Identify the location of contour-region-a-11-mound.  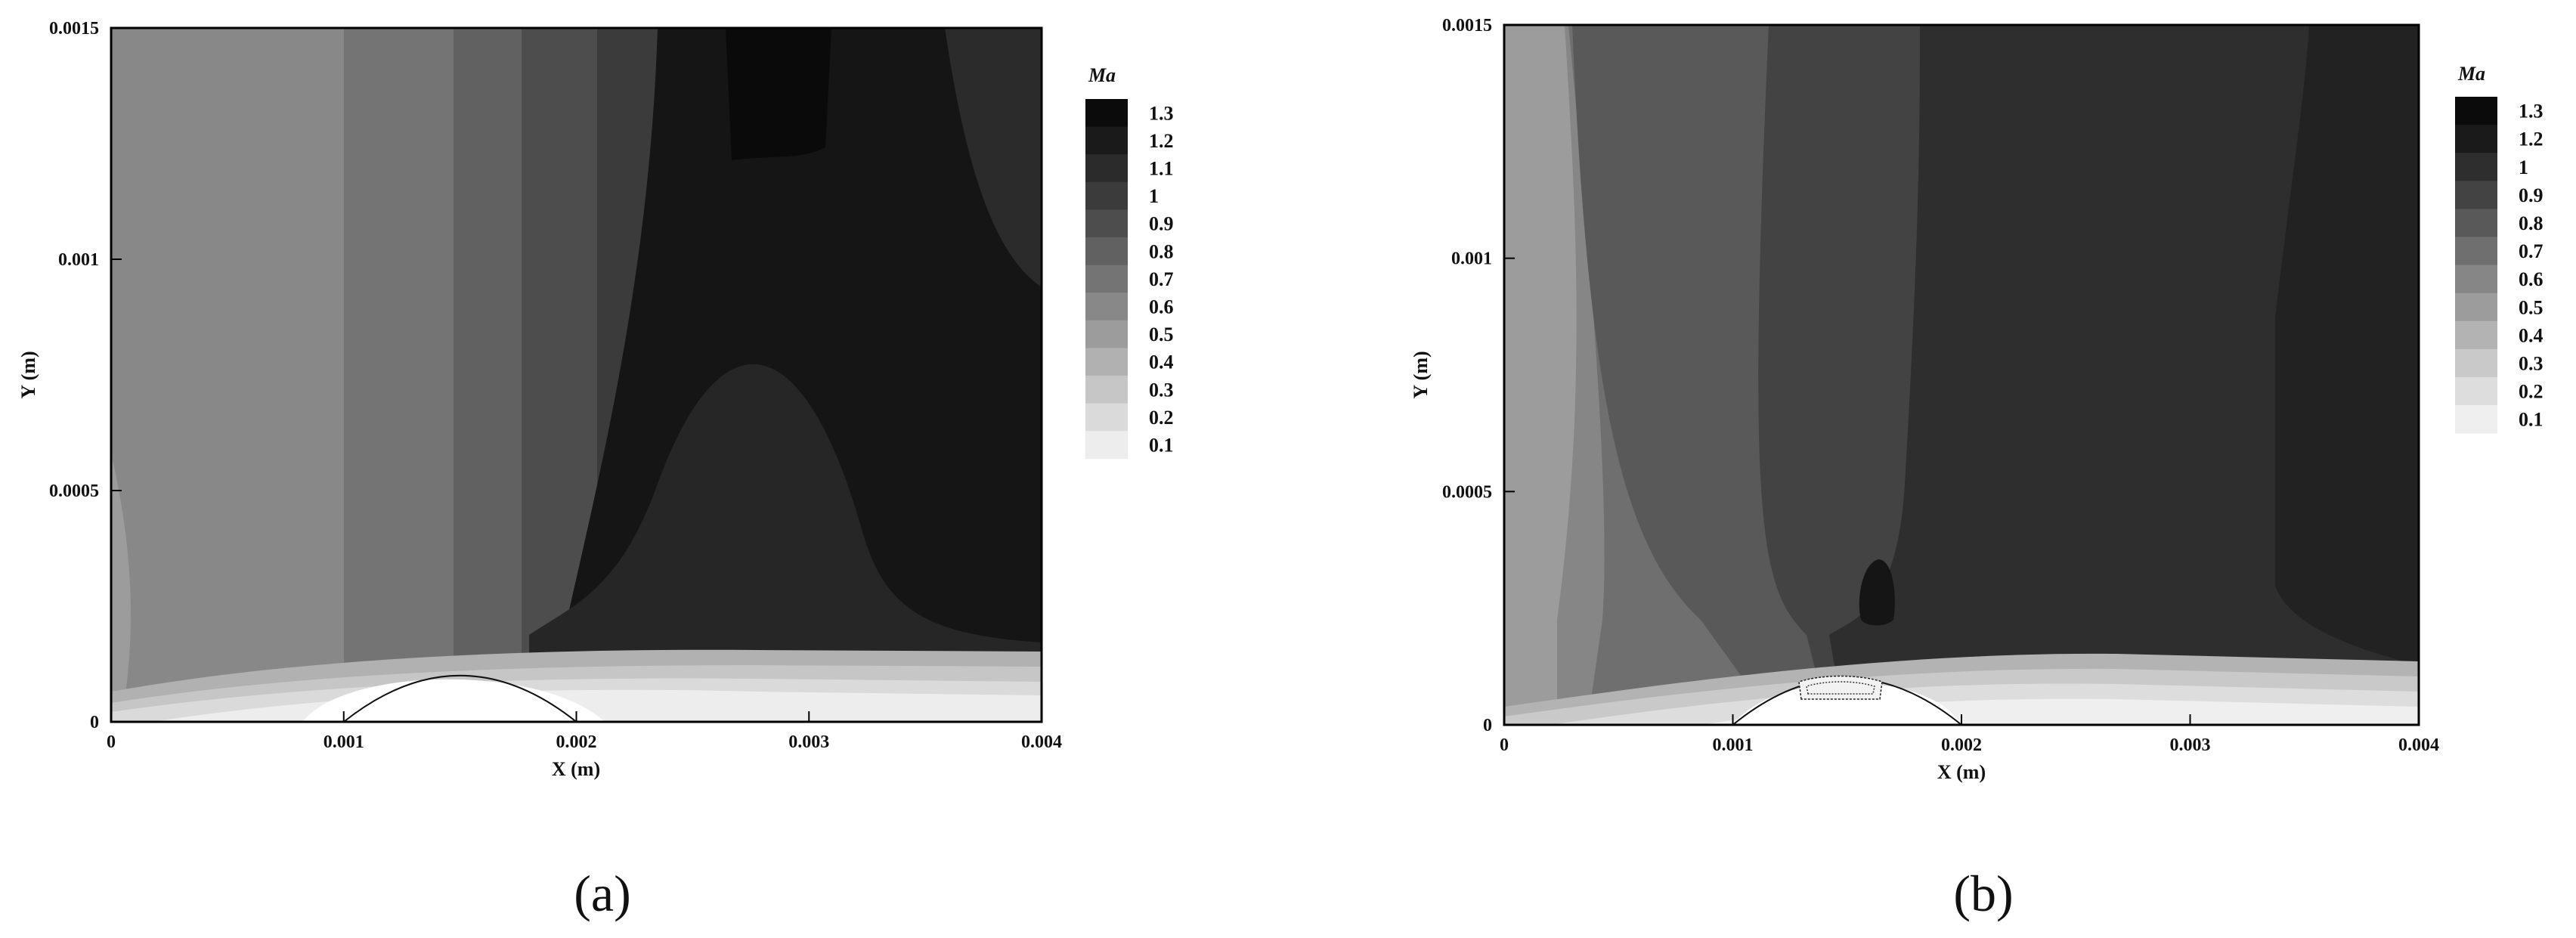
(785, 543).